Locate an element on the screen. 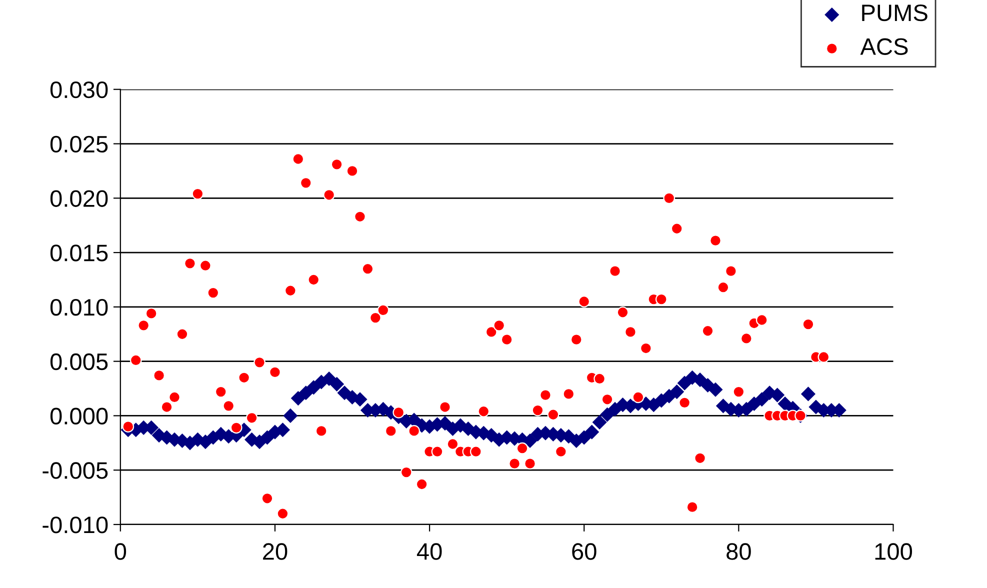 This screenshot has height=588, width=987. x-tick-label: 40 is located at coordinates (429, 551).